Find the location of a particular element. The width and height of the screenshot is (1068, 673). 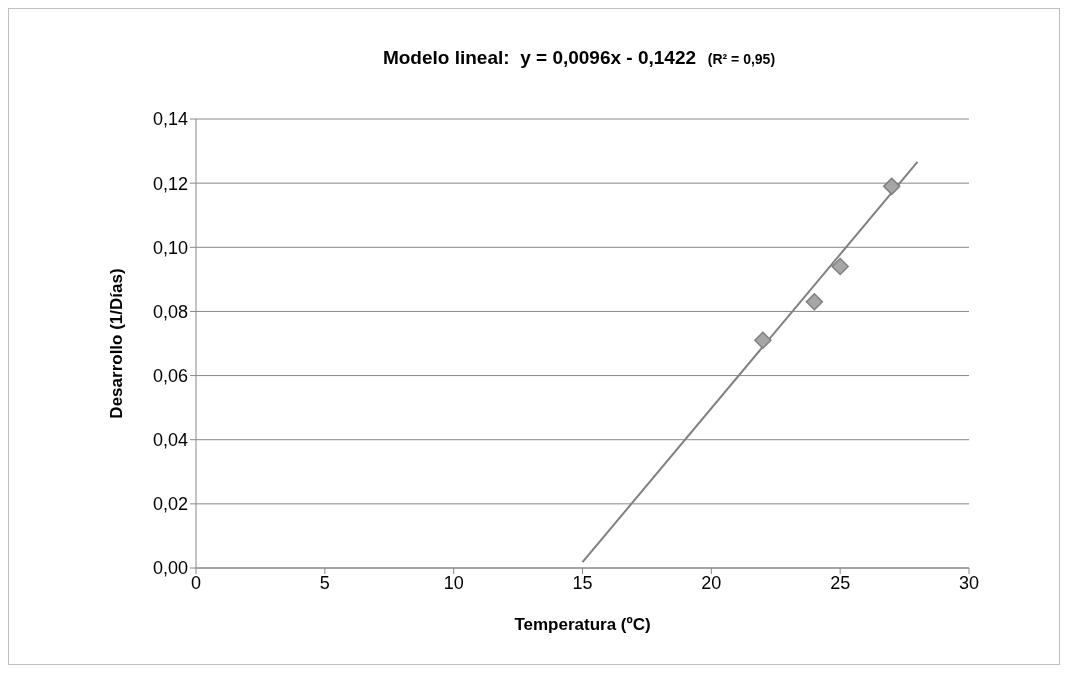

y-axis-title: Desarrollo (1/Días) is located at coordinates (117, 343).